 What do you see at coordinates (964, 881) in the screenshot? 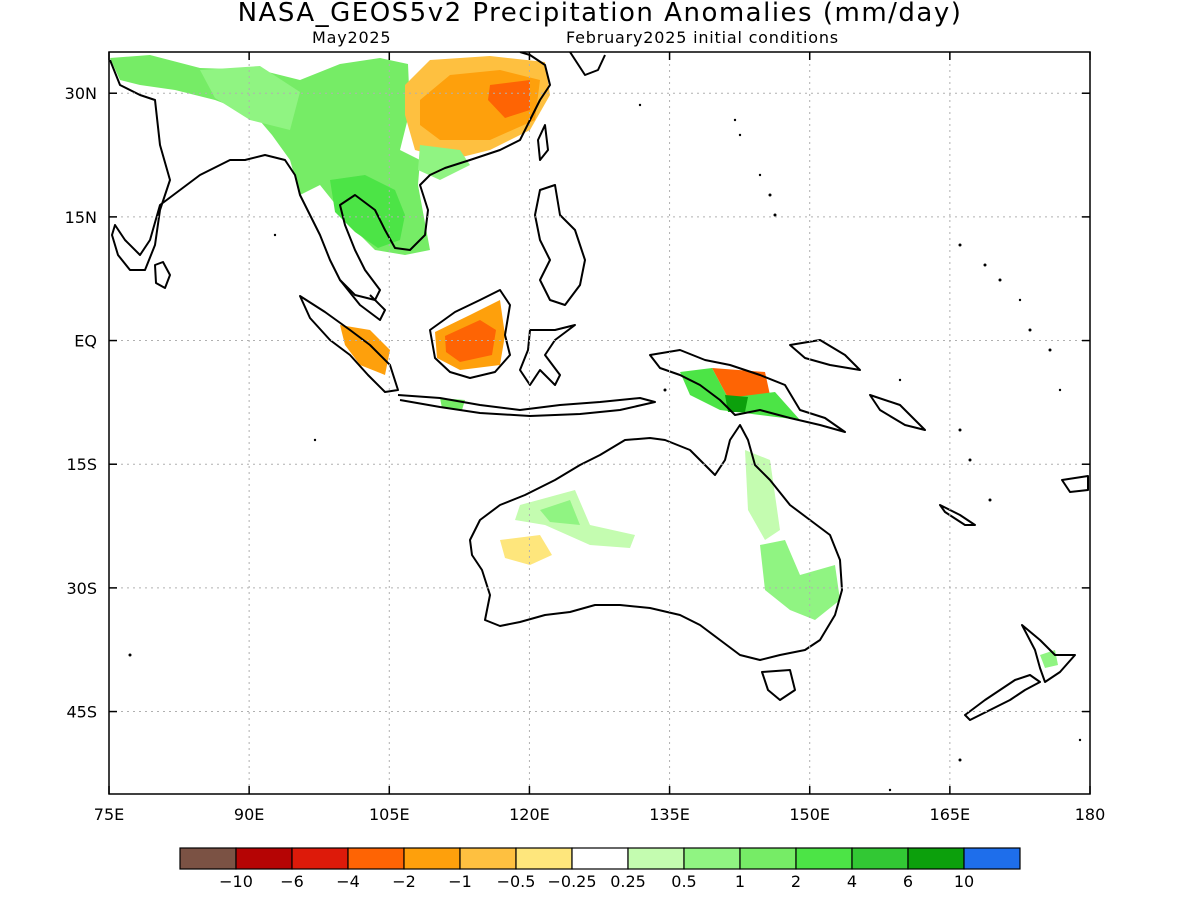
I see `colorbar-label: 10` at bounding box center [964, 881].